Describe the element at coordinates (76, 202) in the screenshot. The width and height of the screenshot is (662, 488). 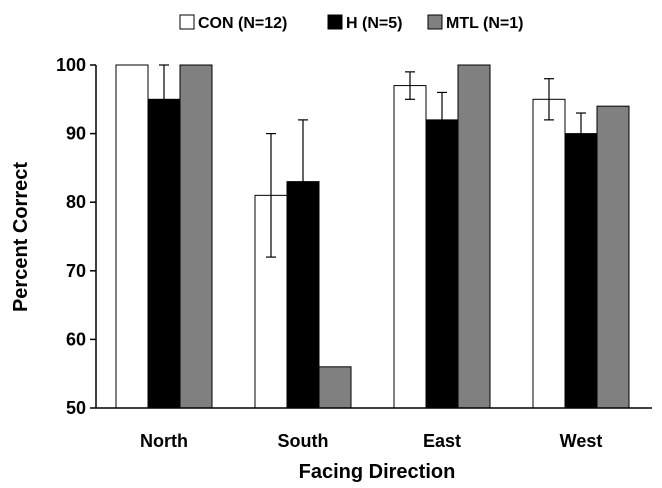
I see `y-tick-label: 80` at that location.